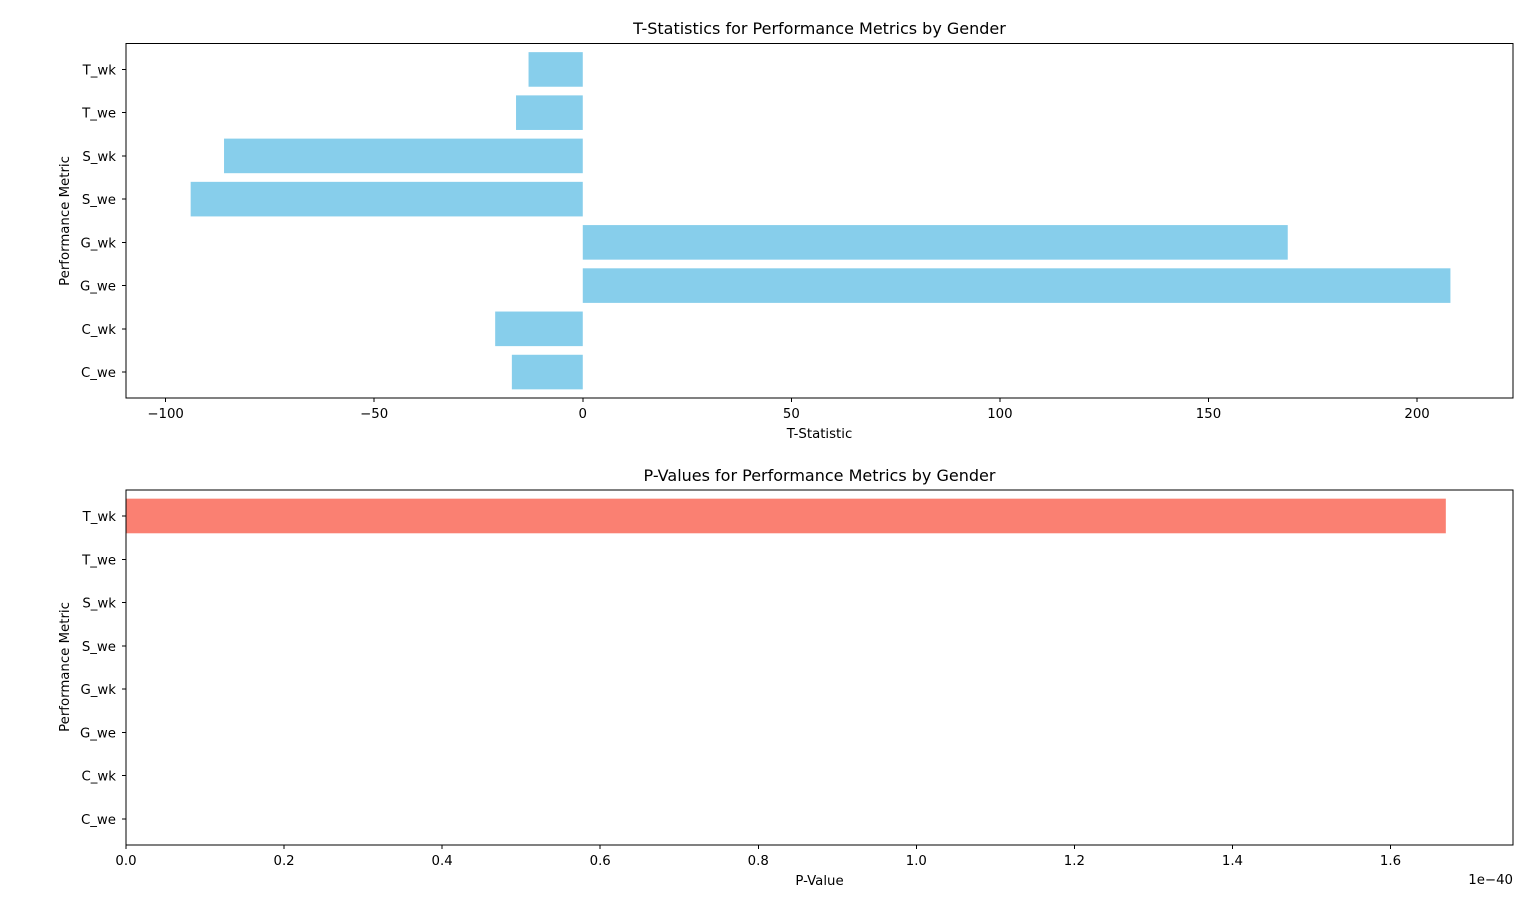 Image resolution: width=1536 pixels, height=911 pixels. What do you see at coordinates (600, 861) in the screenshot?
I see `x-tick-label: 0.6` at bounding box center [600, 861].